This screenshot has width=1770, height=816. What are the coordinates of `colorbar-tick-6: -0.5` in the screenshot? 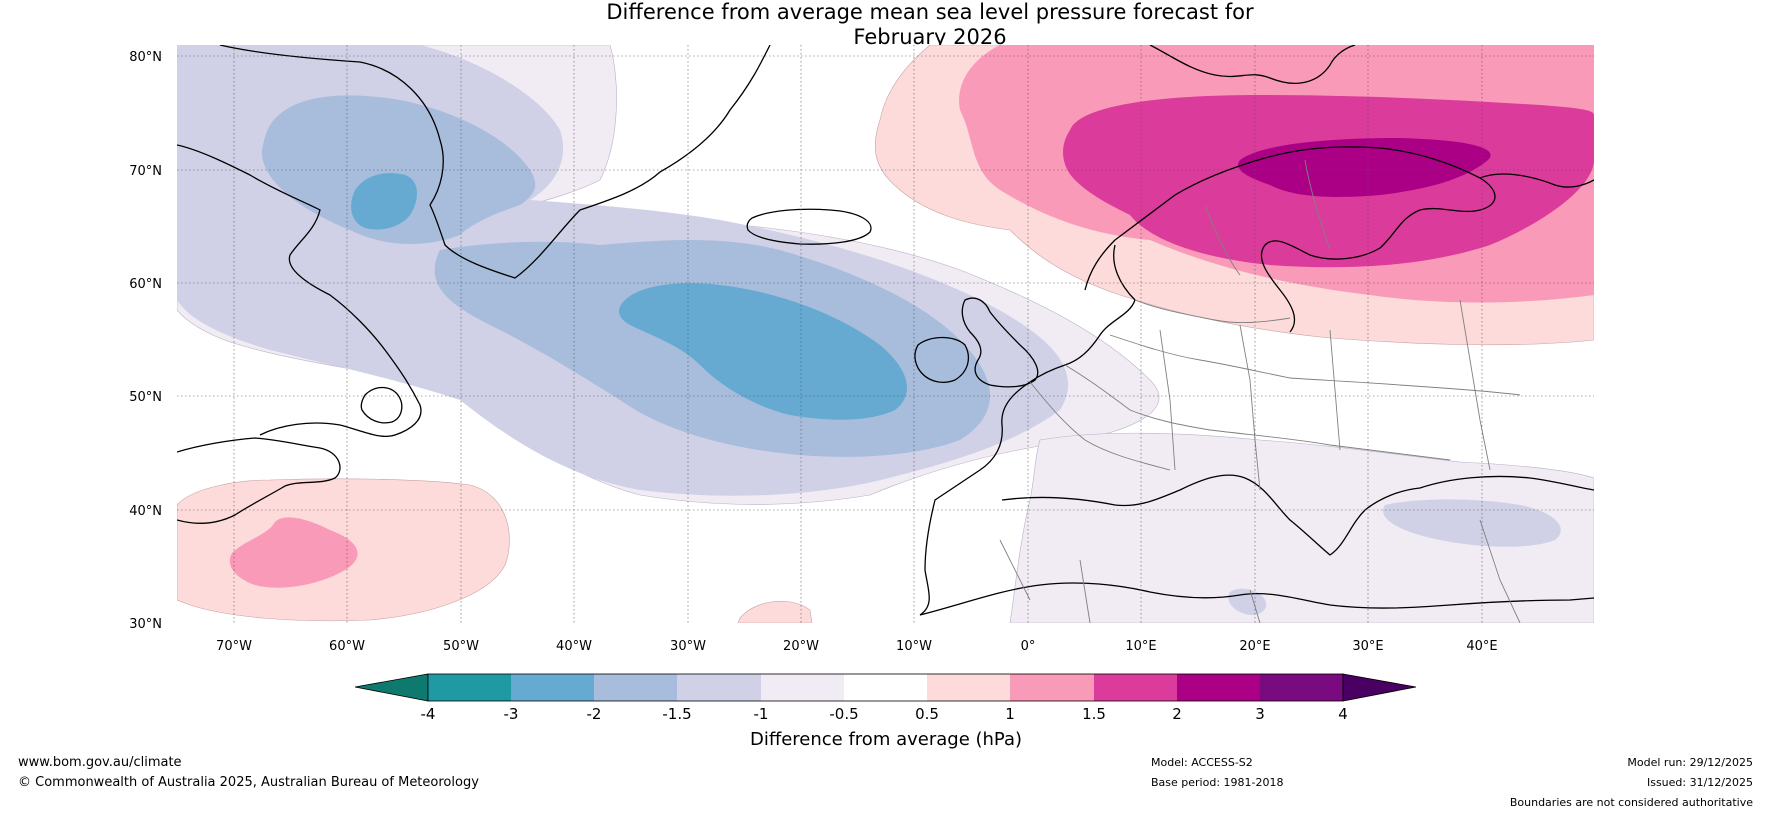 It's located at (843, 714).